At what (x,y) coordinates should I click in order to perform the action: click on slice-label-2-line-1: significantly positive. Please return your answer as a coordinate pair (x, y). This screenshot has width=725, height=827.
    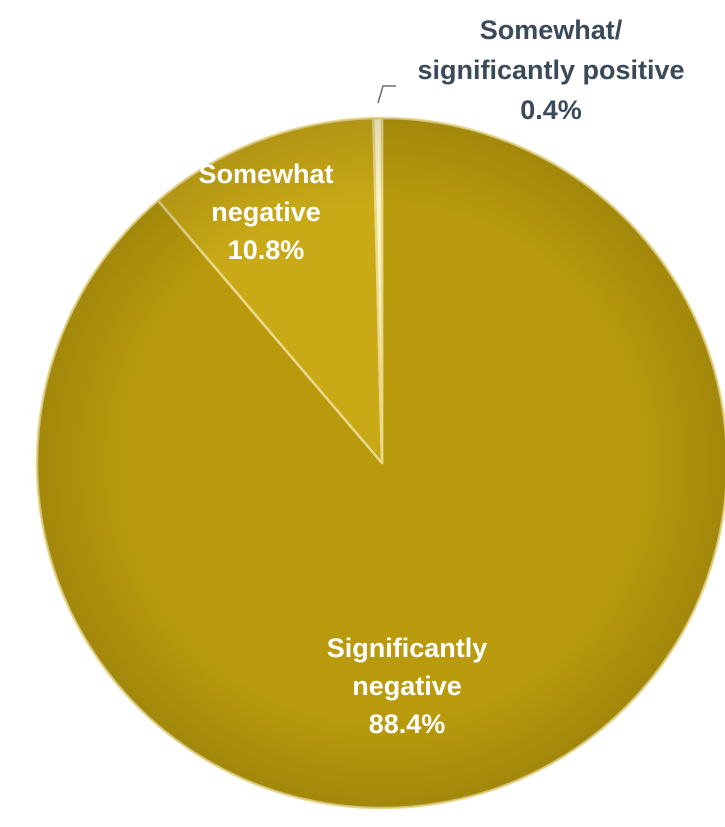
    Looking at the image, I should click on (550, 70).